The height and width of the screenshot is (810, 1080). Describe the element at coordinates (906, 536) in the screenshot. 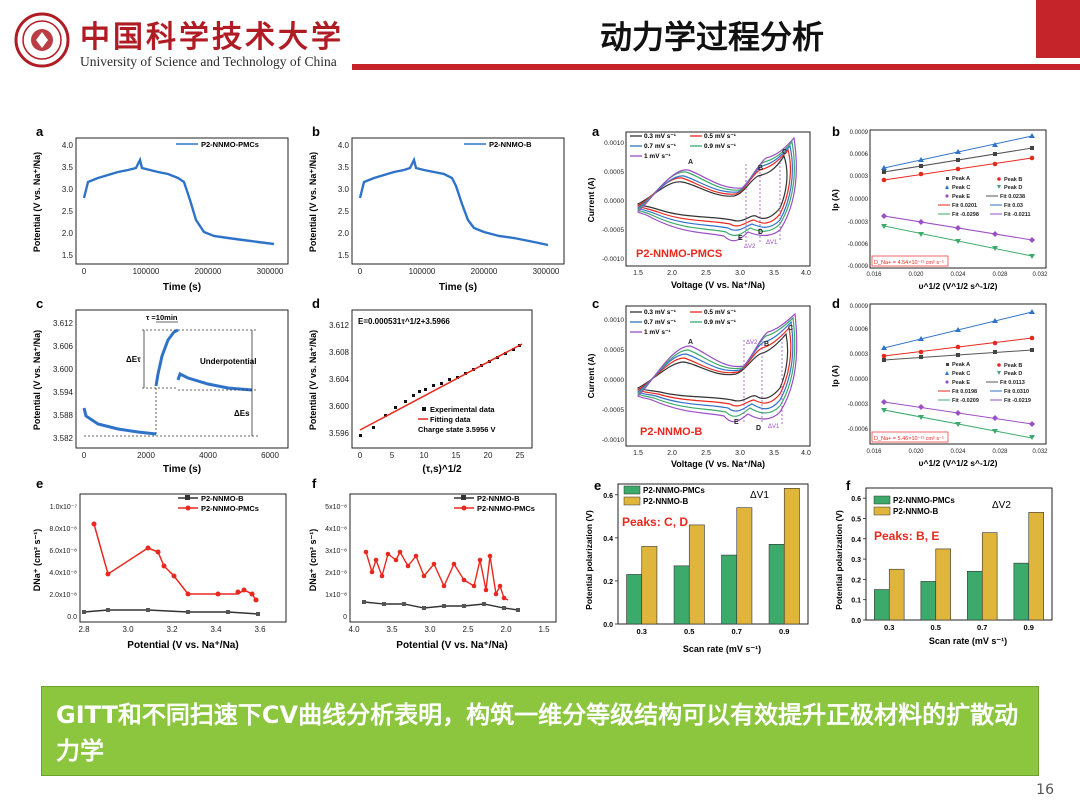

I see `peaks-label: Peaks: B, E` at that location.